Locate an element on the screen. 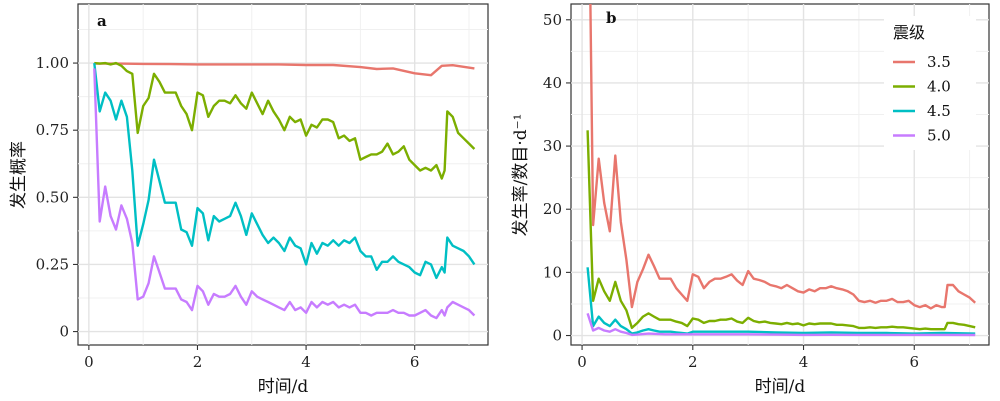 This screenshot has width=1000, height=401. y-tick-label: 50 is located at coordinates (552, 20).